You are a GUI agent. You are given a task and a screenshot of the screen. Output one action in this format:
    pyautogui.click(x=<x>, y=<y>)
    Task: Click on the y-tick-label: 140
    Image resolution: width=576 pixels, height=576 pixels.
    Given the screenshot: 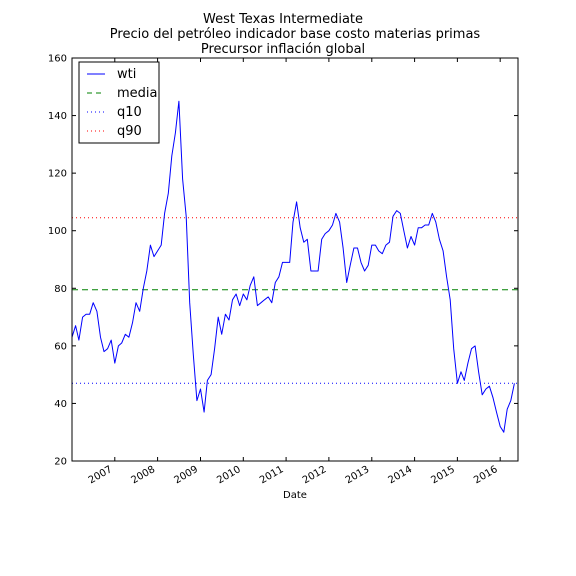 What is the action you would take?
    pyautogui.click(x=57, y=116)
    